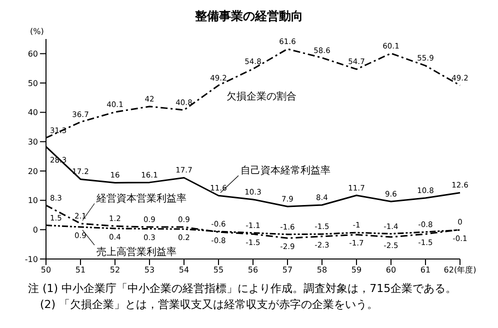 This screenshot has width=498, height=328. Describe the element at coordinates (31, 259) in the screenshot. I see `y-tick-label: -10` at that location.